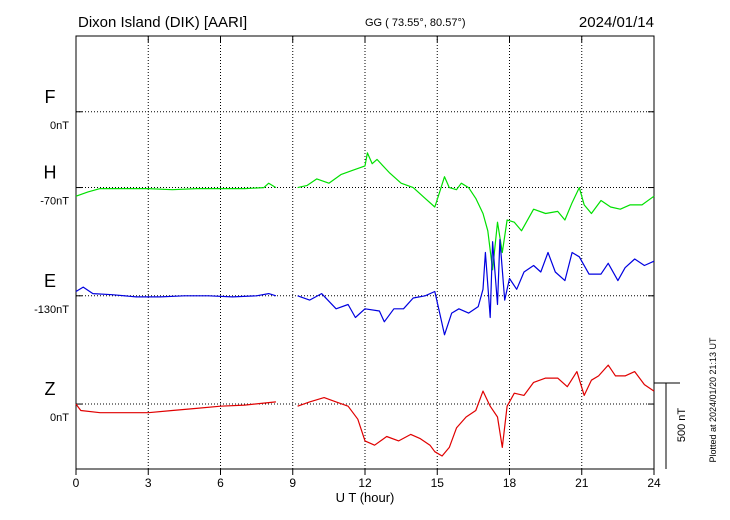 The image size is (730, 520). Describe the element at coordinates (59, 418) in the screenshot. I see `offset-label-z: 0nT` at that location.